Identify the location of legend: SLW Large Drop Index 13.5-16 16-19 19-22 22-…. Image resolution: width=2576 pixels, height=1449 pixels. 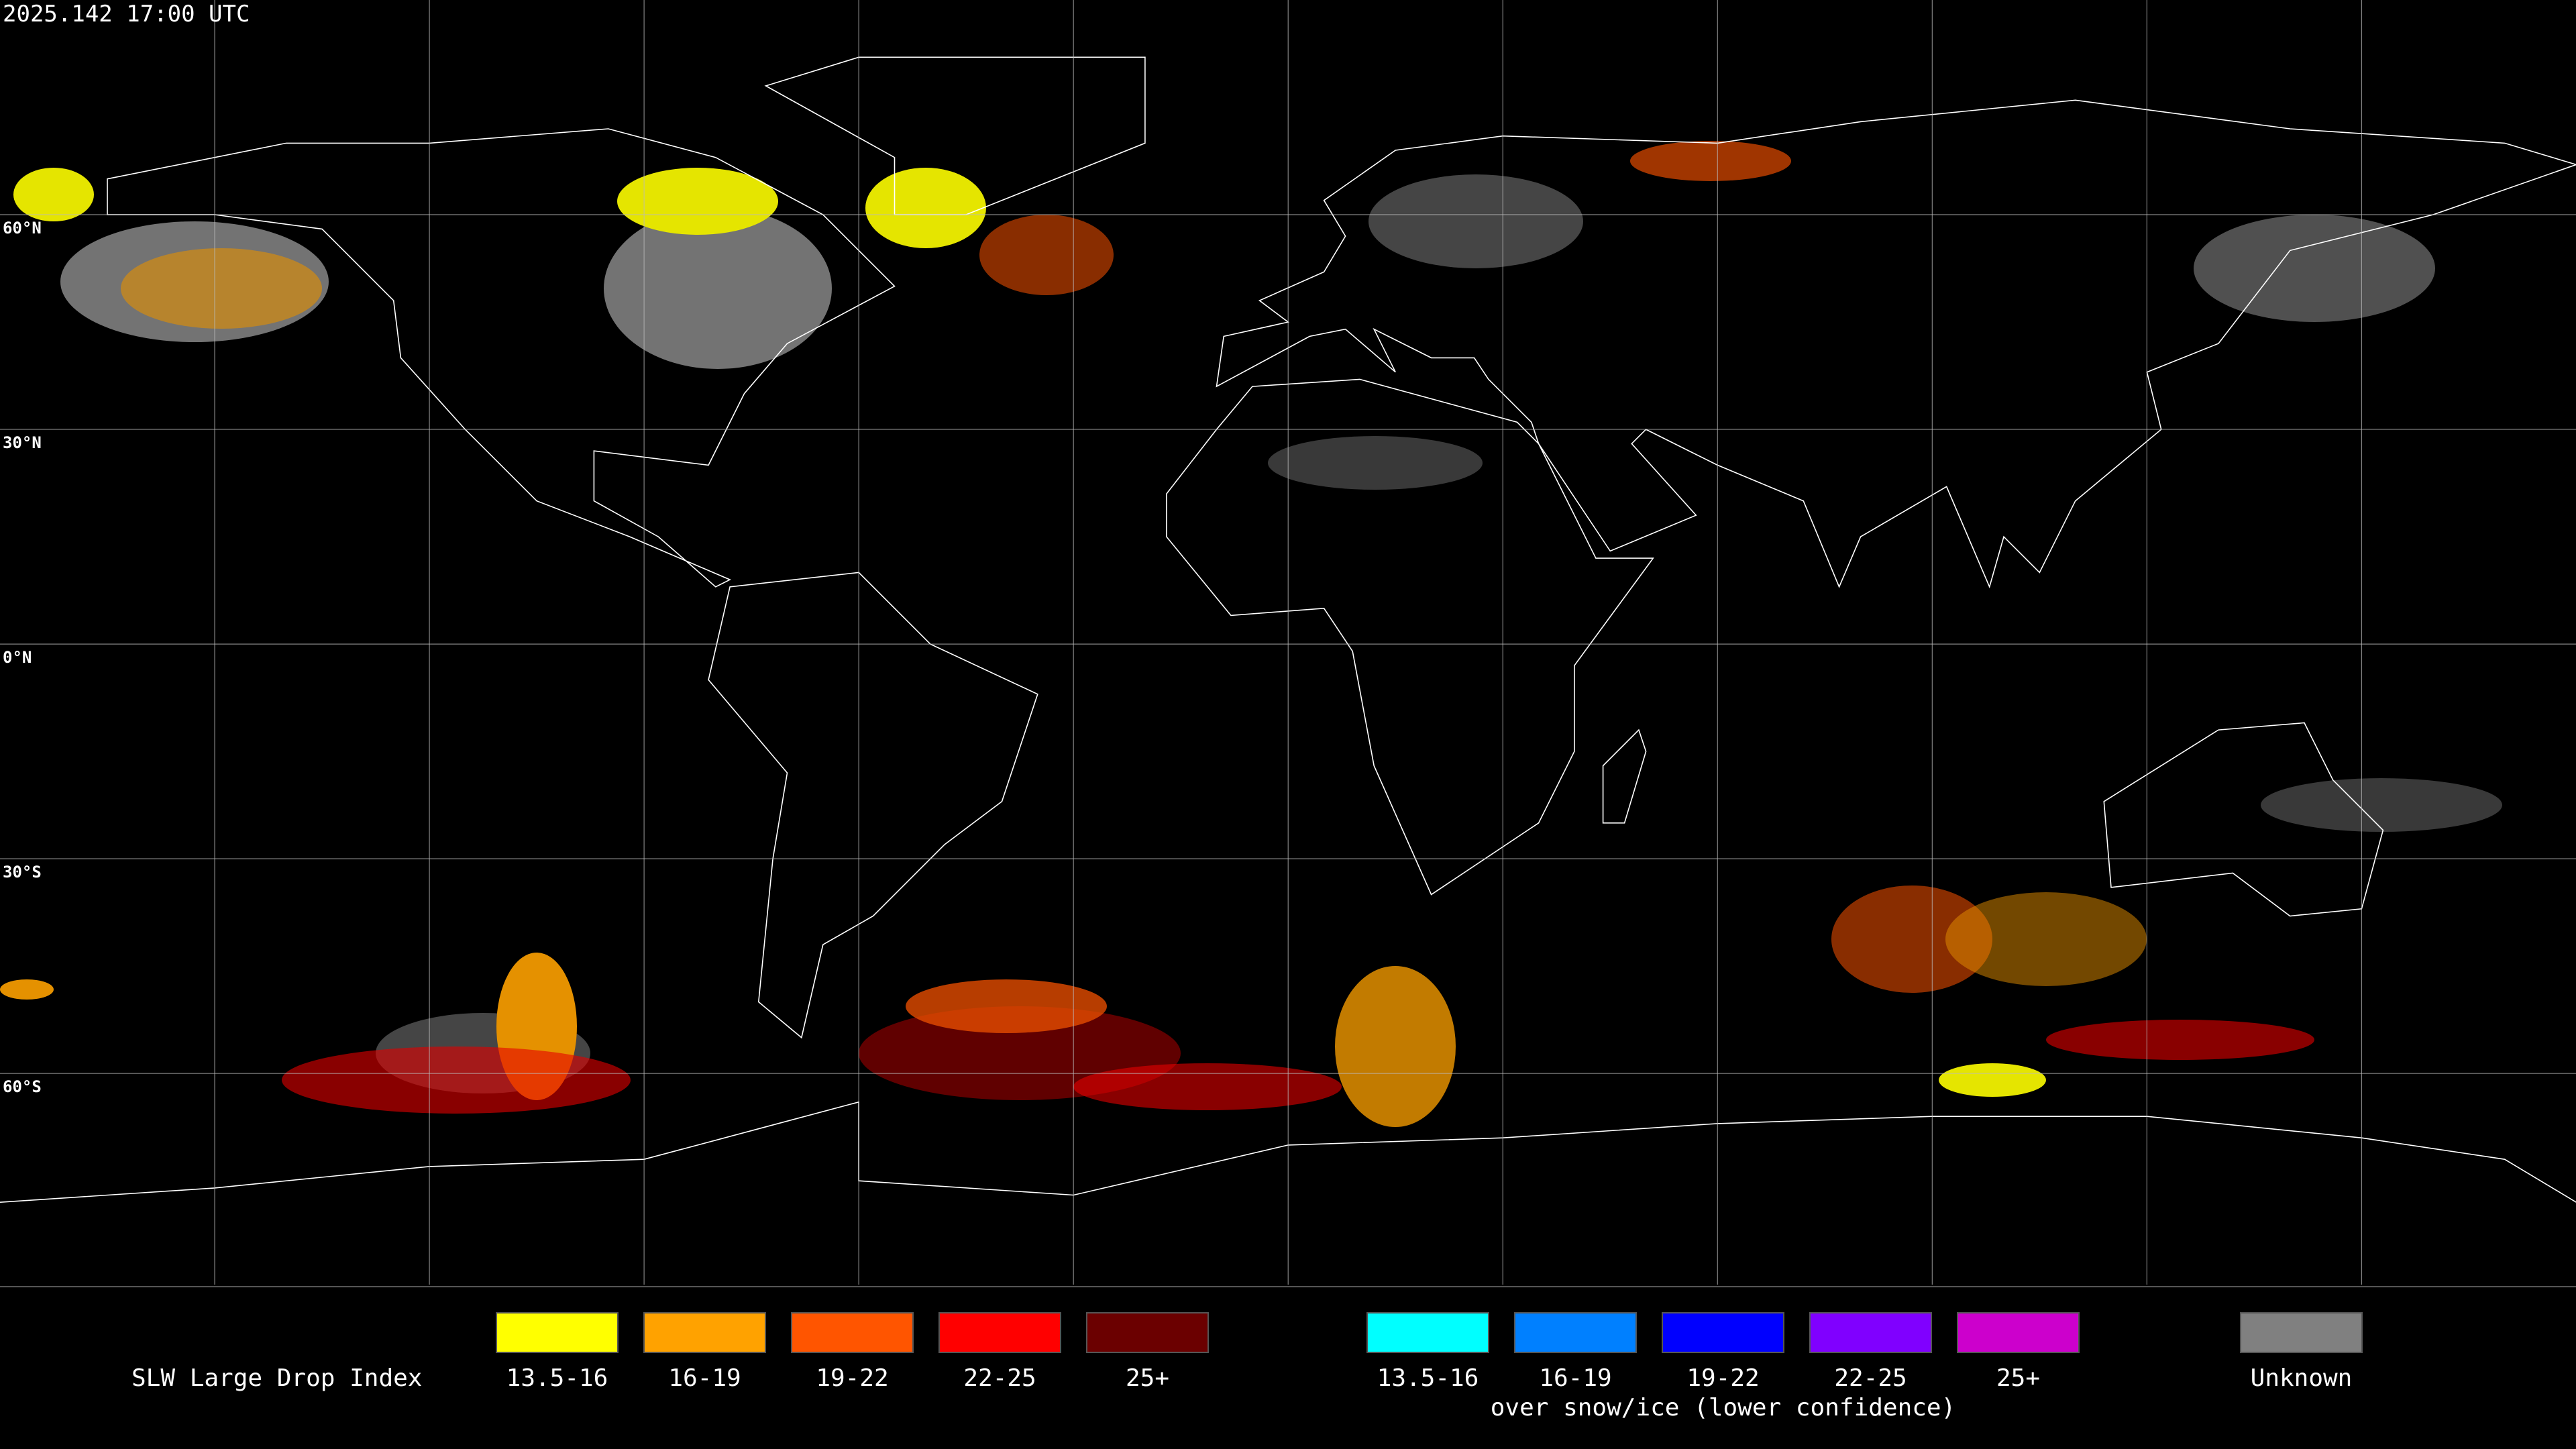
(1247, 1366).